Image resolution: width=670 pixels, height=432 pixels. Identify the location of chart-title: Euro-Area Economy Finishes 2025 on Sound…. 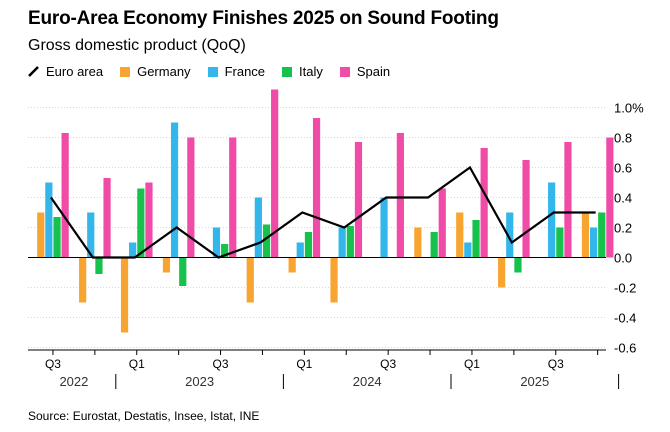
(263, 18).